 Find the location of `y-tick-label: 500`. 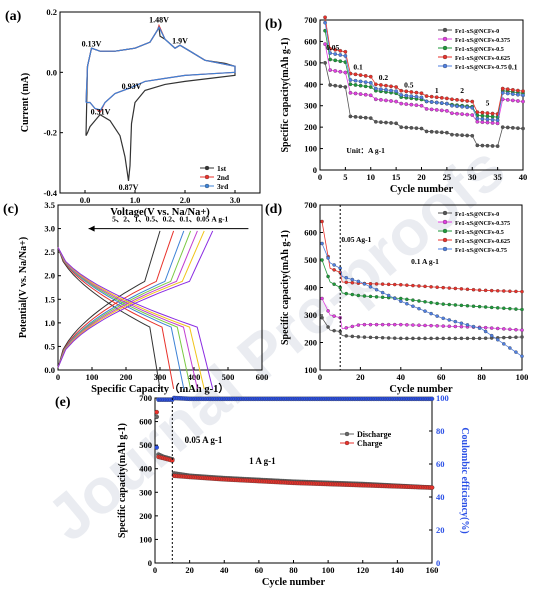

y-tick-label: 500 is located at coordinates (310, 63).